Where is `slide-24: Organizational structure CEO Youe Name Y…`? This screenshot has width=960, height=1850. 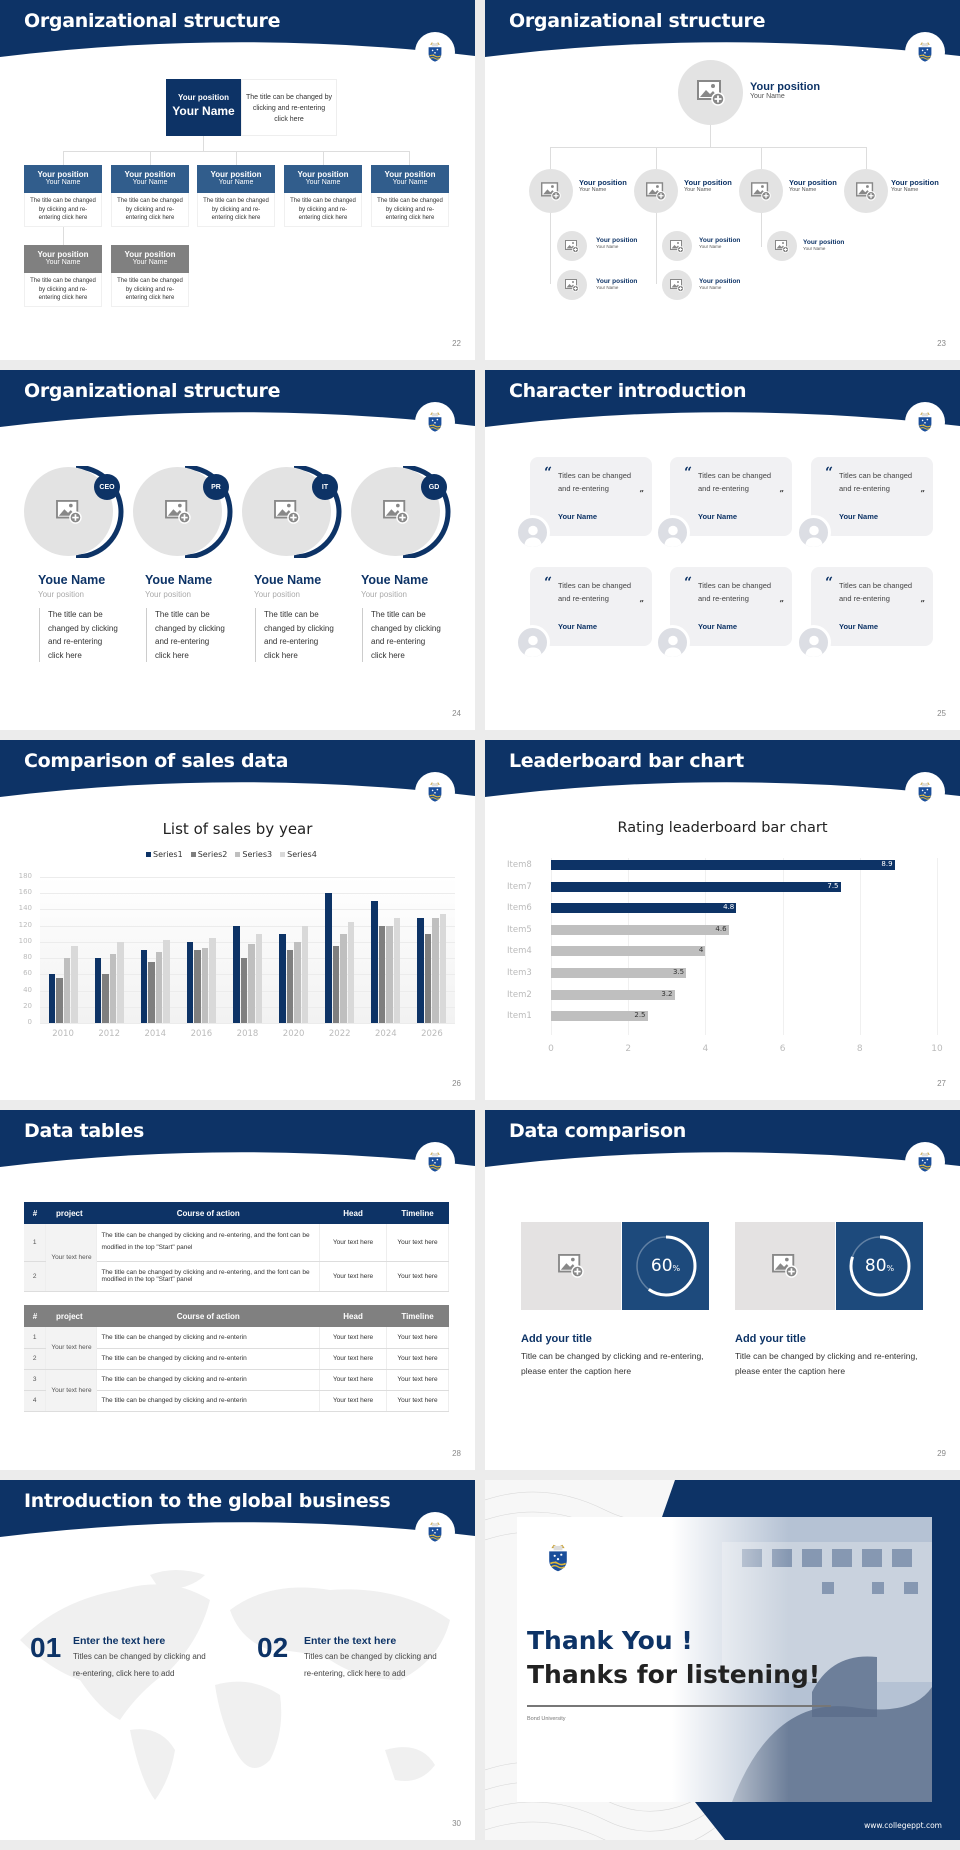
slide-24: Organizational structure CEO Youe Name Y… is located at coordinates (237, 550).